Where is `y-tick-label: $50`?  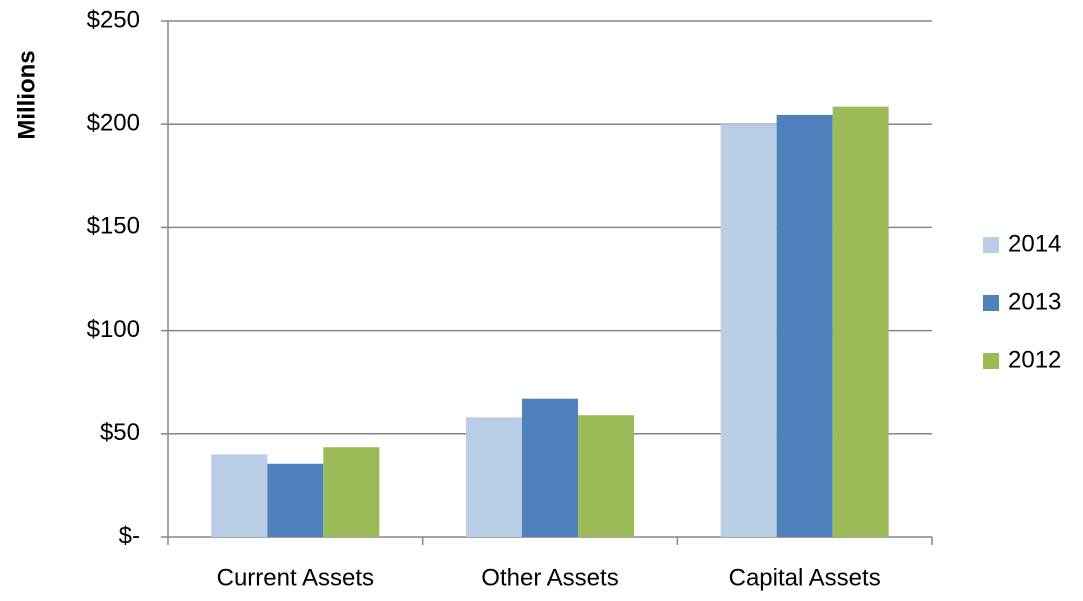 y-tick-label: $50 is located at coordinates (120, 432).